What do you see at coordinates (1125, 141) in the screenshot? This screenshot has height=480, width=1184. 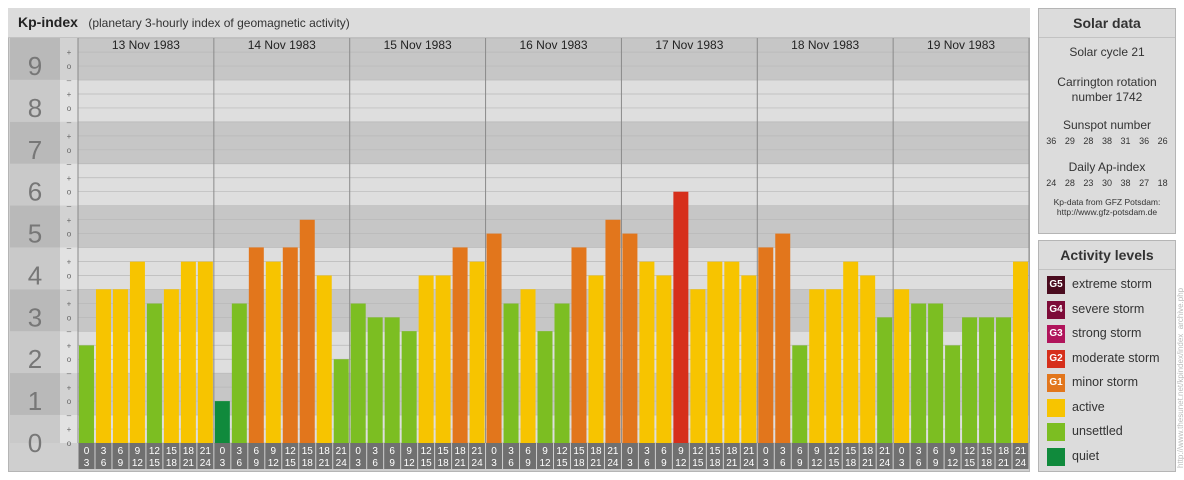 I see `sunspot-value-4: 31` at bounding box center [1125, 141].